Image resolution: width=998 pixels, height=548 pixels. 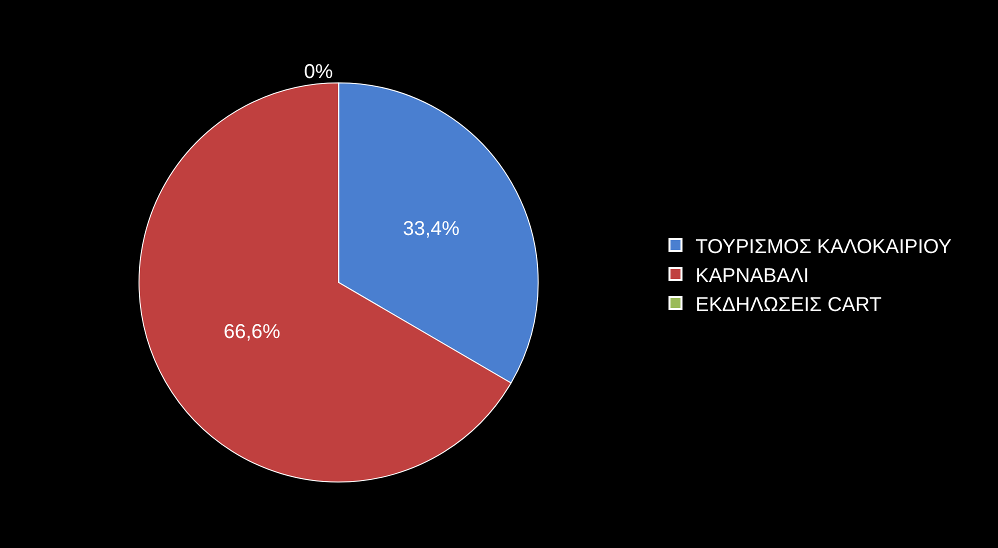 What do you see at coordinates (318, 71) in the screenshot?
I see `text: 0%` at bounding box center [318, 71].